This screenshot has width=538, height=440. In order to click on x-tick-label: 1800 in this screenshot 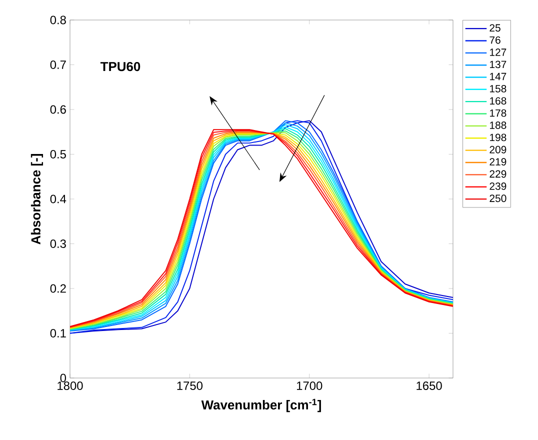, I will do `click(70, 386)`.